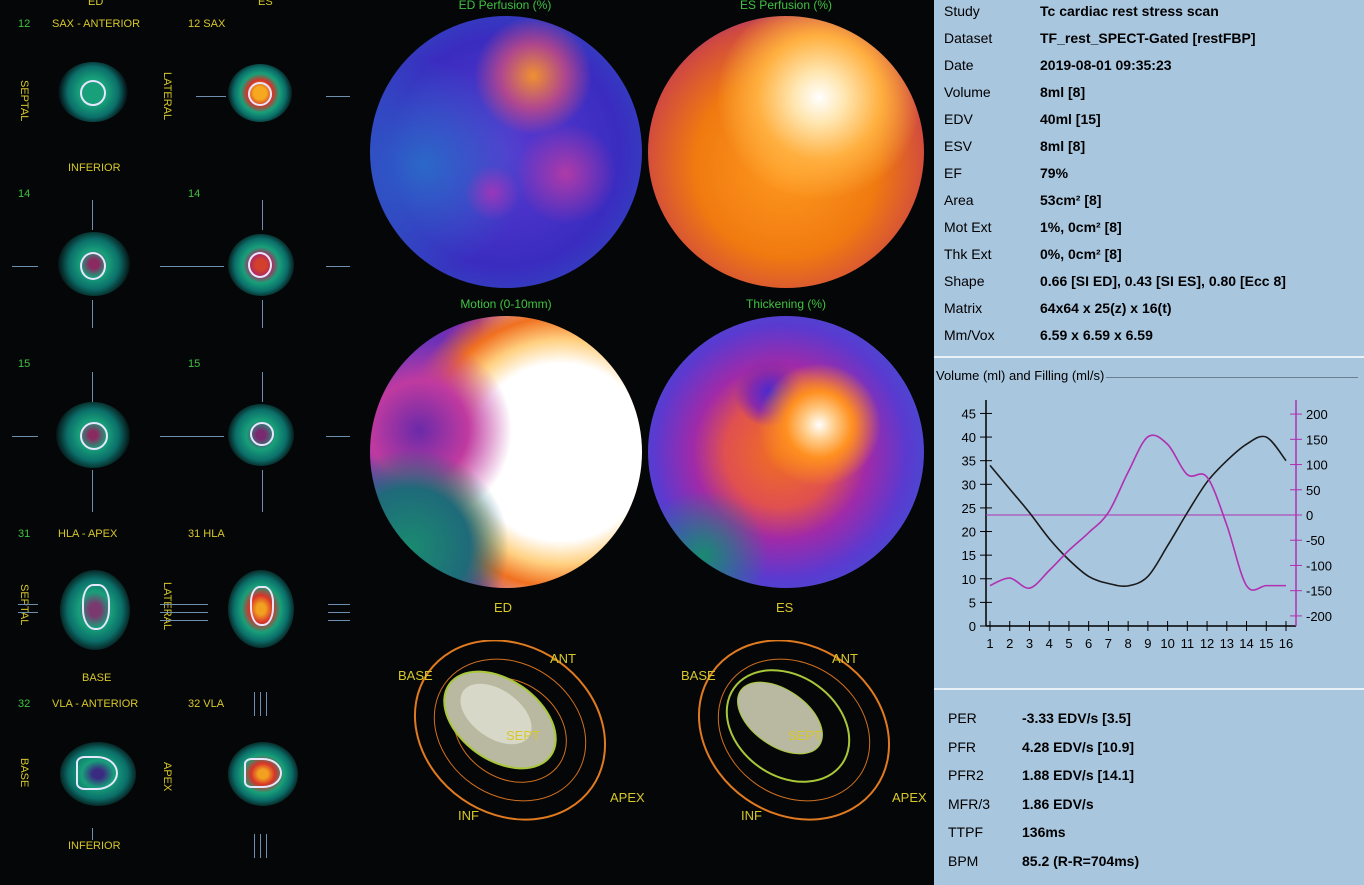  What do you see at coordinates (506, 304) in the screenshot?
I see `motion-title: Motion (0-10mm)` at bounding box center [506, 304].